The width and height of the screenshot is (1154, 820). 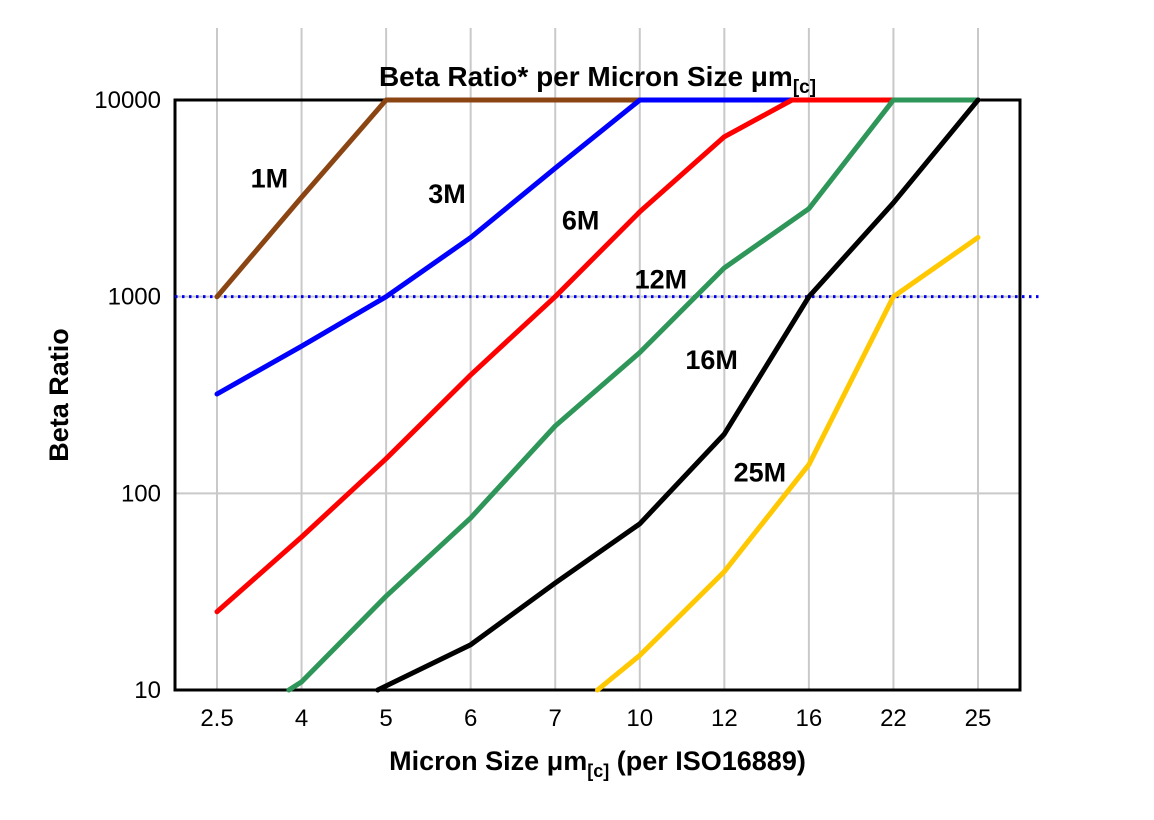 What do you see at coordinates (134, 297) in the screenshot?
I see `y-tick-label-1000: 1000` at bounding box center [134, 297].